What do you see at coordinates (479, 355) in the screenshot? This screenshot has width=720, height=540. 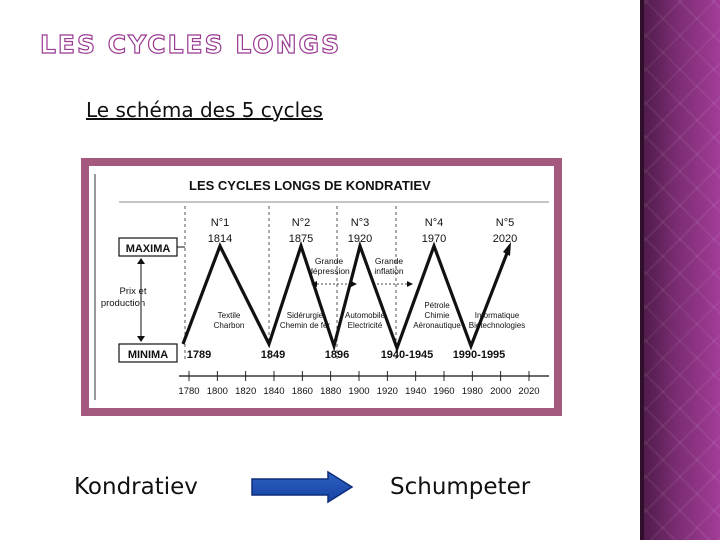 I see `minimum-year-5: 1990-1995` at bounding box center [479, 355].